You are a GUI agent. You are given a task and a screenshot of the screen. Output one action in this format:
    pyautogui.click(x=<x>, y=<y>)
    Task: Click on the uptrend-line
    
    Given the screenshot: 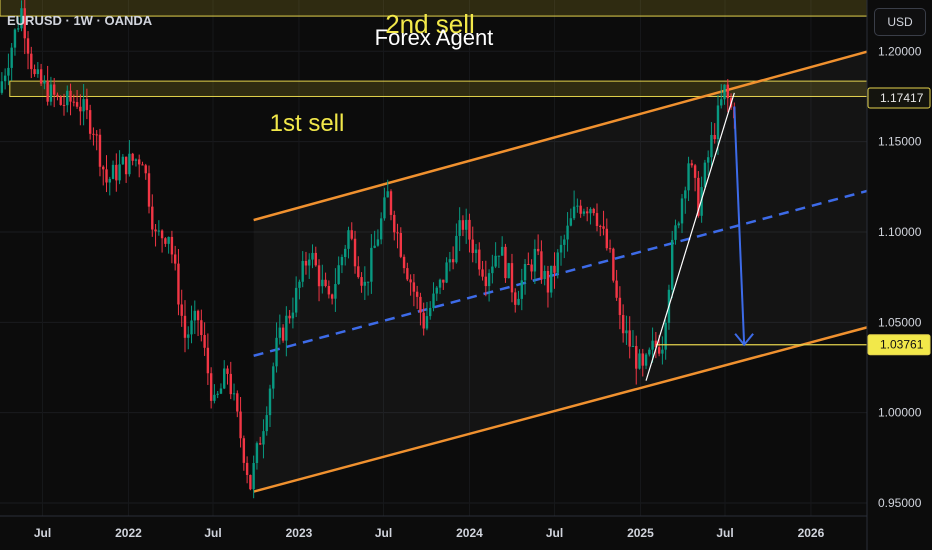 What is the action you would take?
    pyautogui.click(x=690, y=236)
    